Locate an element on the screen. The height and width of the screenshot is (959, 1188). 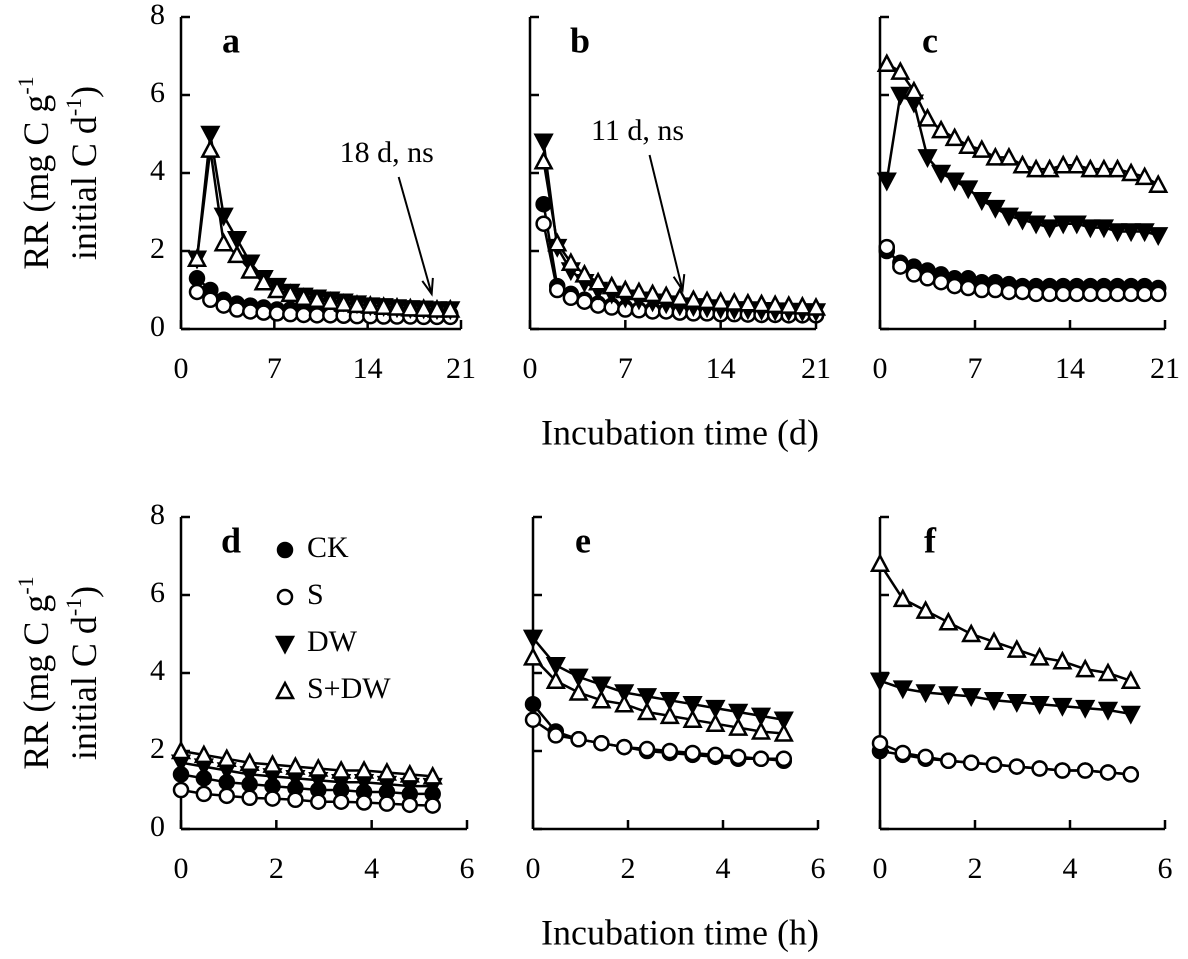
x-tick-label: 4 is located at coordinates (1070, 868).